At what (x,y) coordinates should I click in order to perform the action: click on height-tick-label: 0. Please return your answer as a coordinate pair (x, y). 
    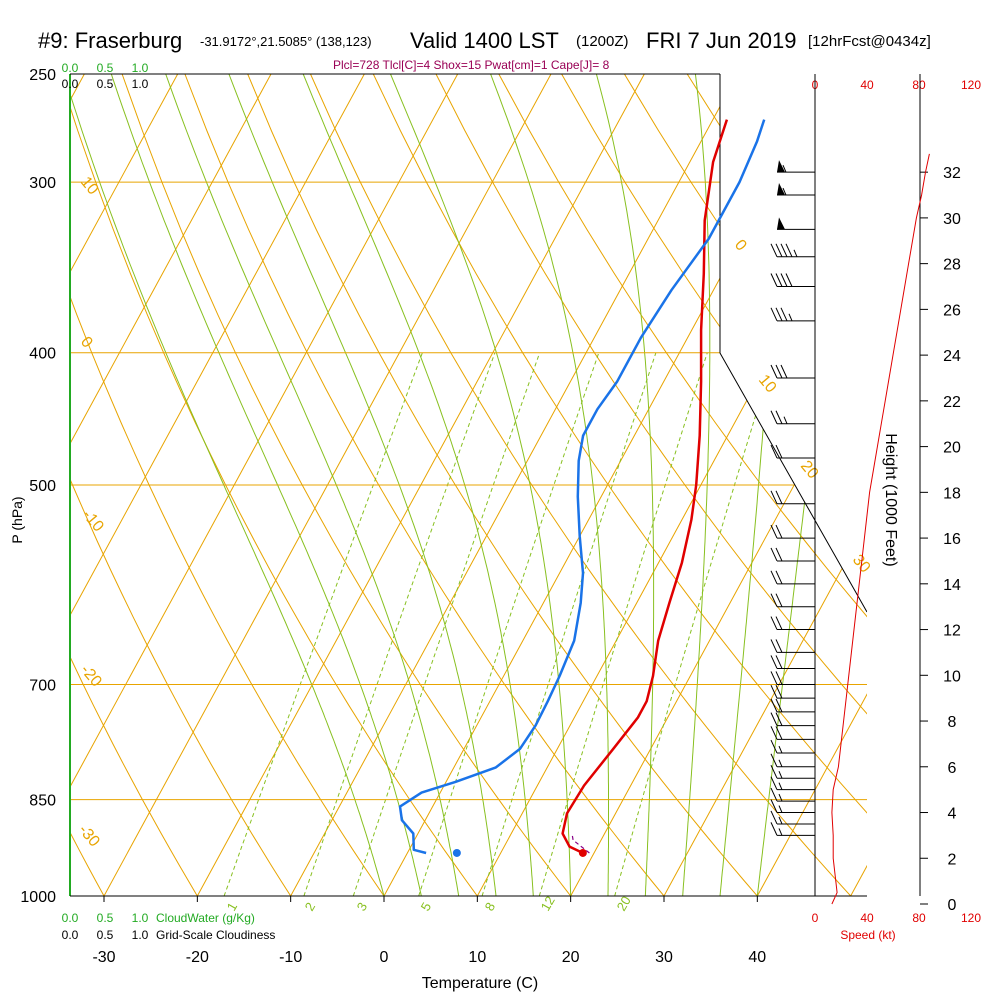
    Looking at the image, I should click on (952, 905).